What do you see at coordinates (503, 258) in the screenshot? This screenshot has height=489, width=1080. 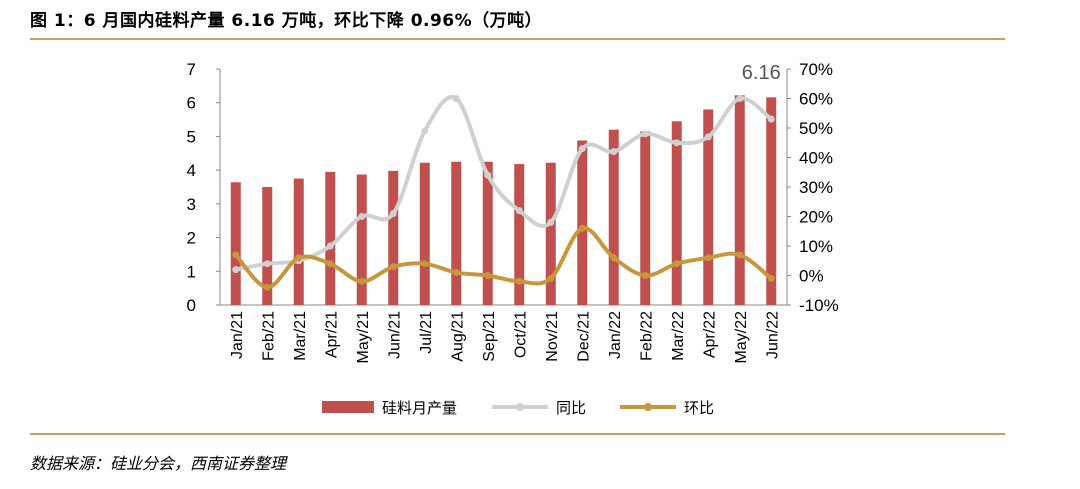 I see `line-mom` at bounding box center [503, 258].